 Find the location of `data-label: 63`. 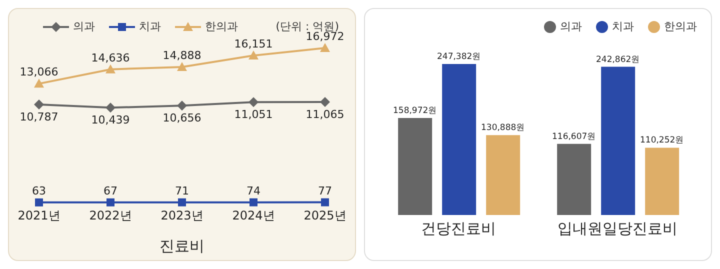

data-label: 63 is located at coordinates (39, 191).